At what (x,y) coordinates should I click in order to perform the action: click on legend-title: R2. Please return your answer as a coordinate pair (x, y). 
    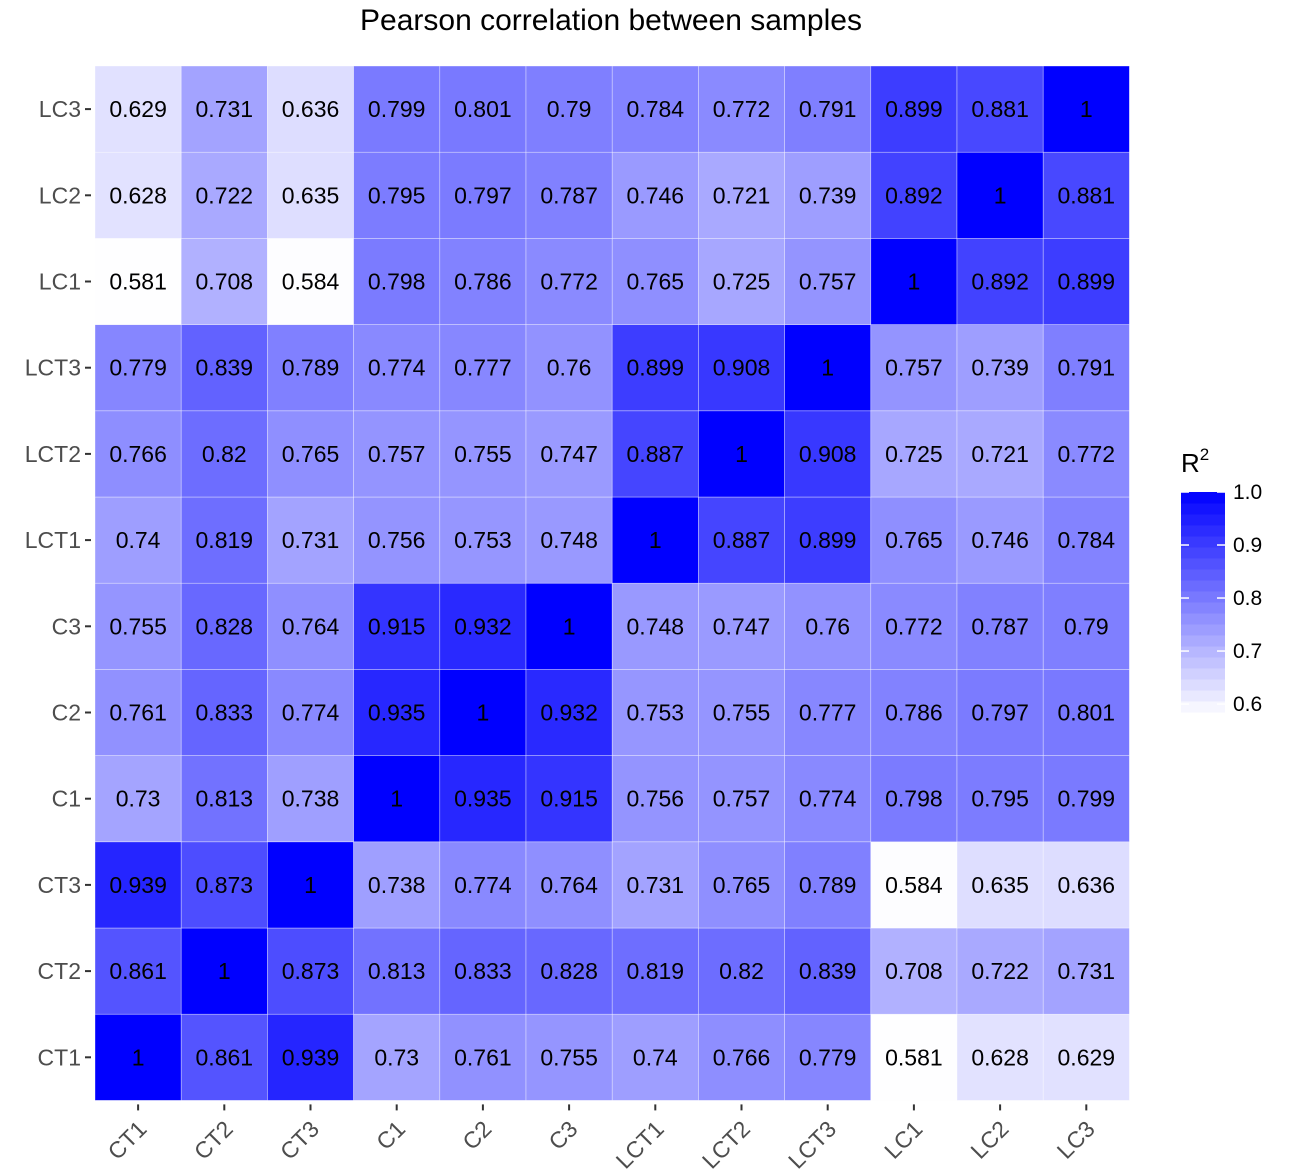
    Looking at the image, I should click on (1195, 461).